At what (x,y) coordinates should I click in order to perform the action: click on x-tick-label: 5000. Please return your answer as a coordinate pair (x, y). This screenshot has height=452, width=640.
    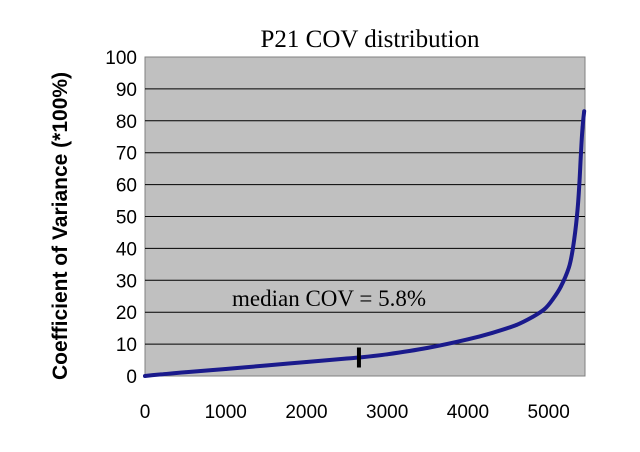
    Looking at the image, I should click on (549, 412).